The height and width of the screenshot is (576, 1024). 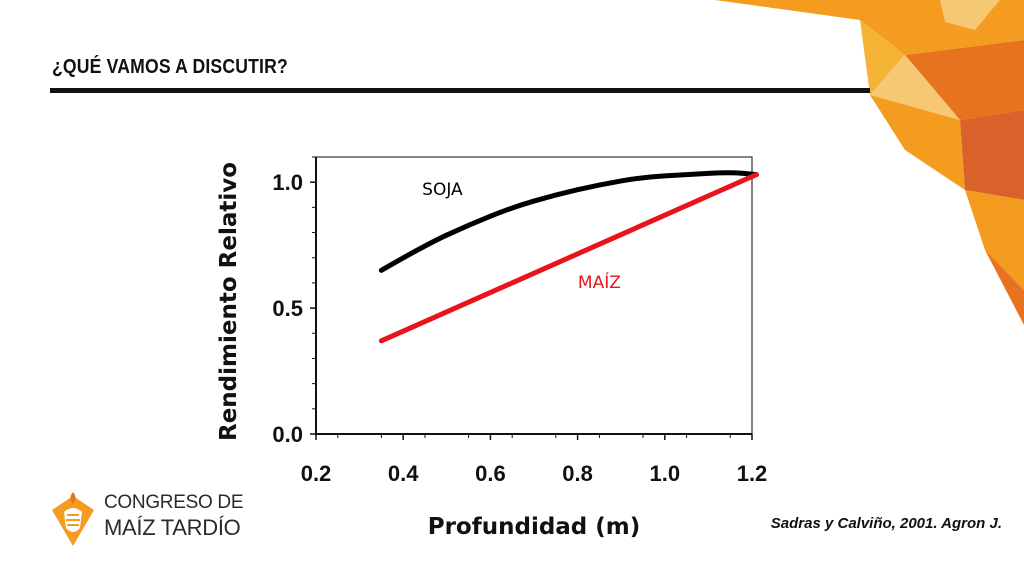 What do you see at coordinates (174, 502) in the screenshot?
I see `logo-line1: CONGRESO DE` at bounding box center [174, 502].